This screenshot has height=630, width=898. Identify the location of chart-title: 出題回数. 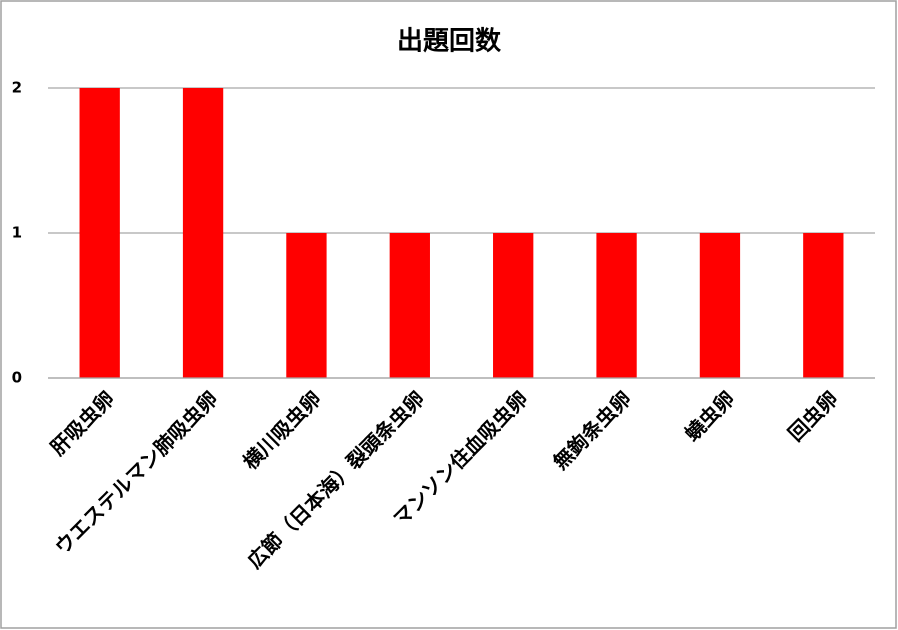
(449, 42).